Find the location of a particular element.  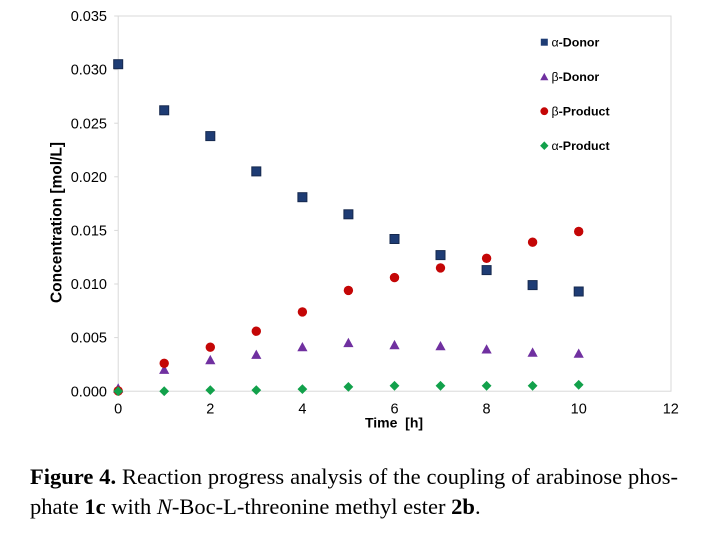

svg-text: 10 is located at coordinates (579, 410).